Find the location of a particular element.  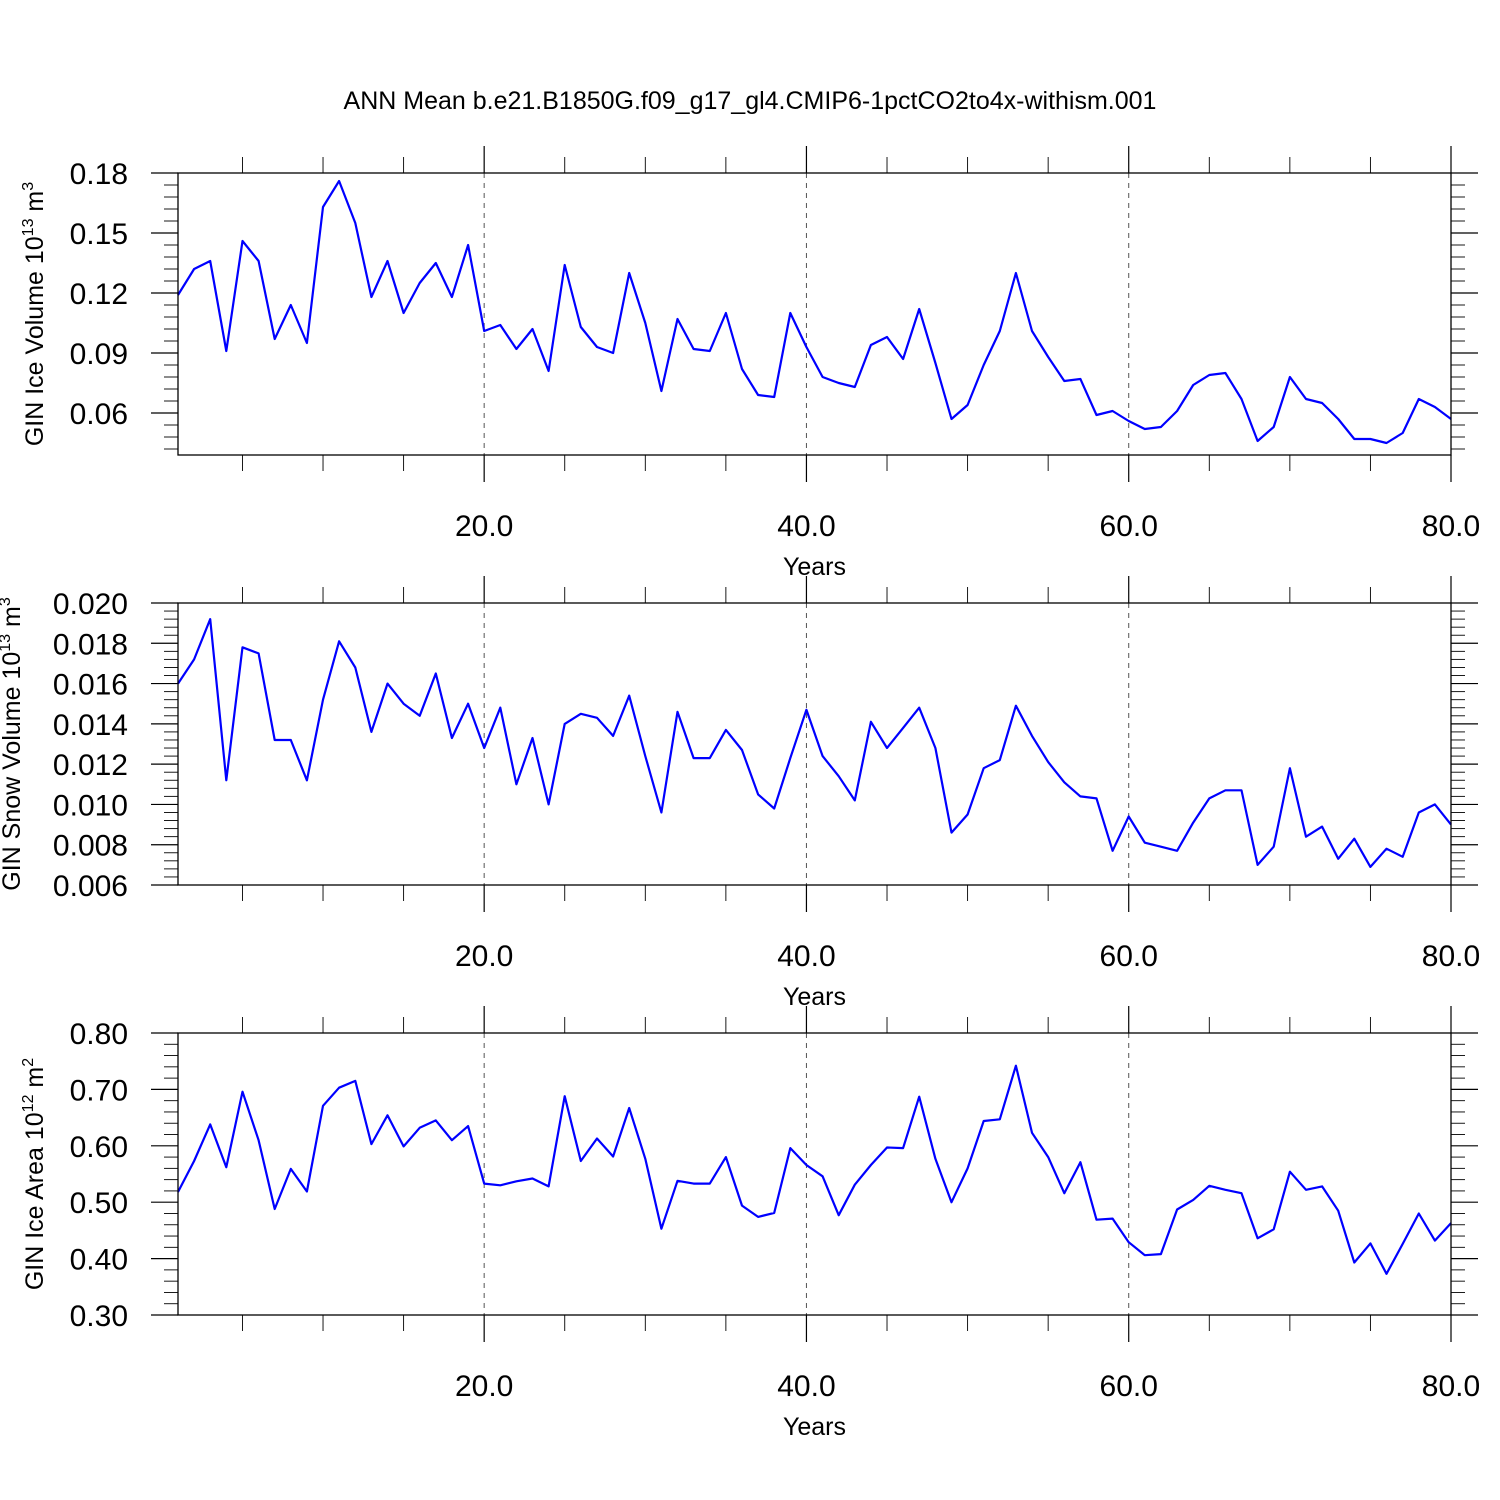

y-tick-label: 0.008 is located at coordinates (90, 846).